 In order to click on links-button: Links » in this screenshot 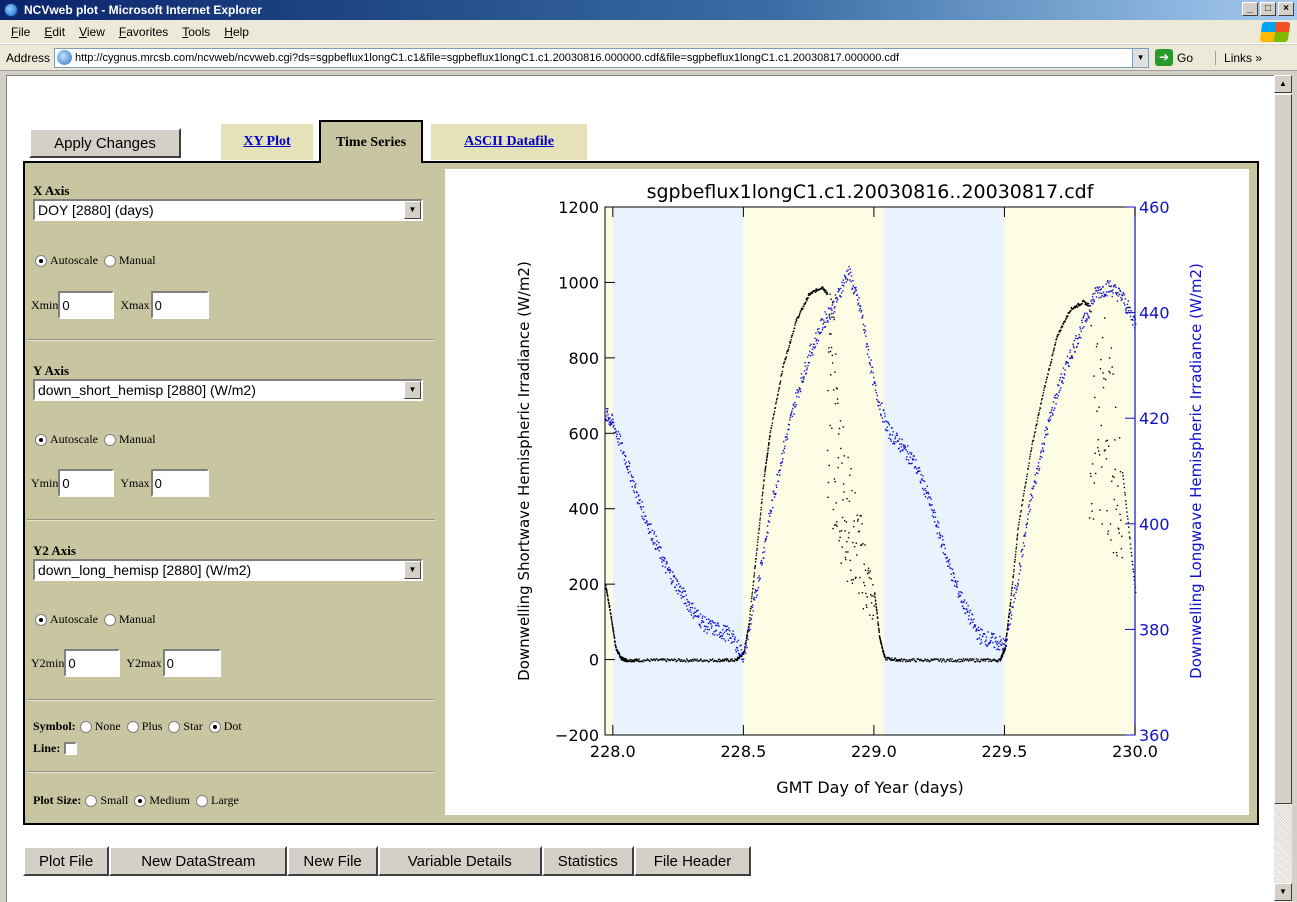, I will do `click(1238, 57)`.